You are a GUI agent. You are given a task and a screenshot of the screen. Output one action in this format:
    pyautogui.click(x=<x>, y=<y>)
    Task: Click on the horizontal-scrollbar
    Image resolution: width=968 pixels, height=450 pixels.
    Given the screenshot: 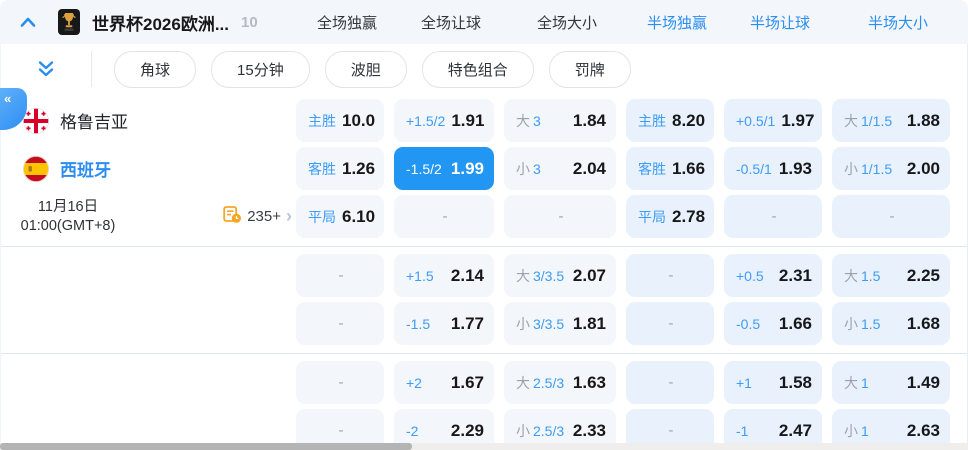 What is the action you would take?
    pyautogui.click(x=484, y=446)
    